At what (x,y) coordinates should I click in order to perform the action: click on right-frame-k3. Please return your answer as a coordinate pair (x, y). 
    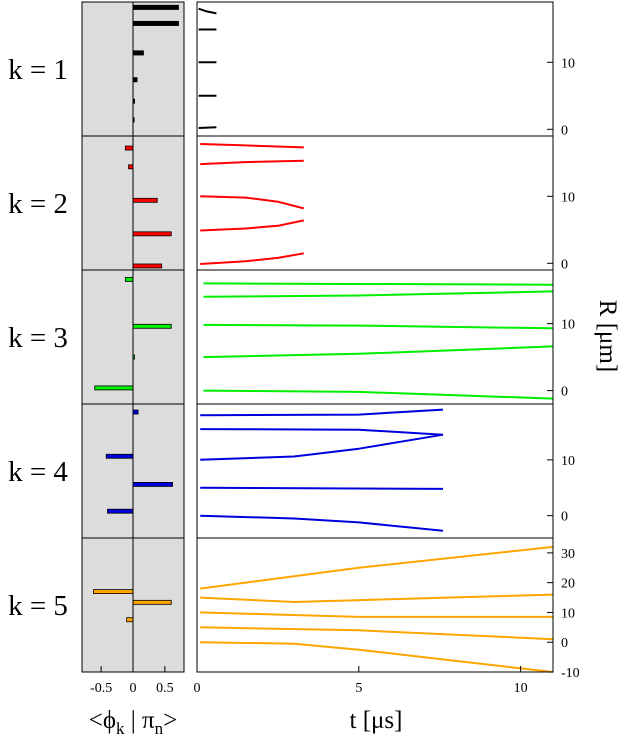
    Looking at the image, I should click on (375, 337).